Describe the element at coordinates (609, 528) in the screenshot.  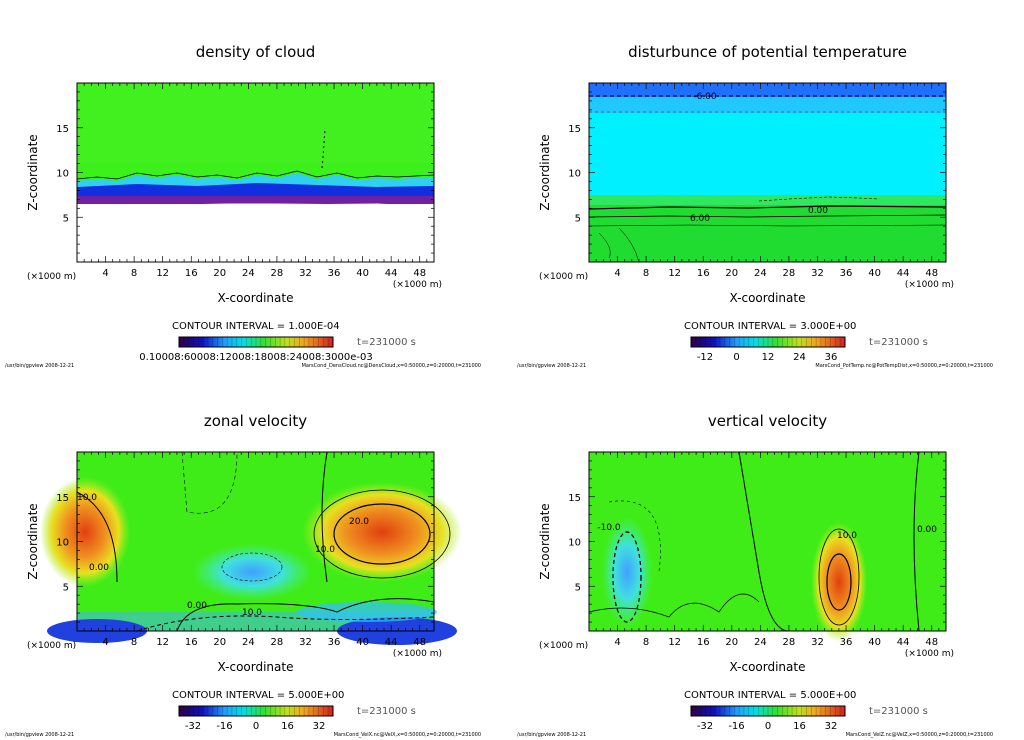
I see `contour-label: -10.0` at that location.